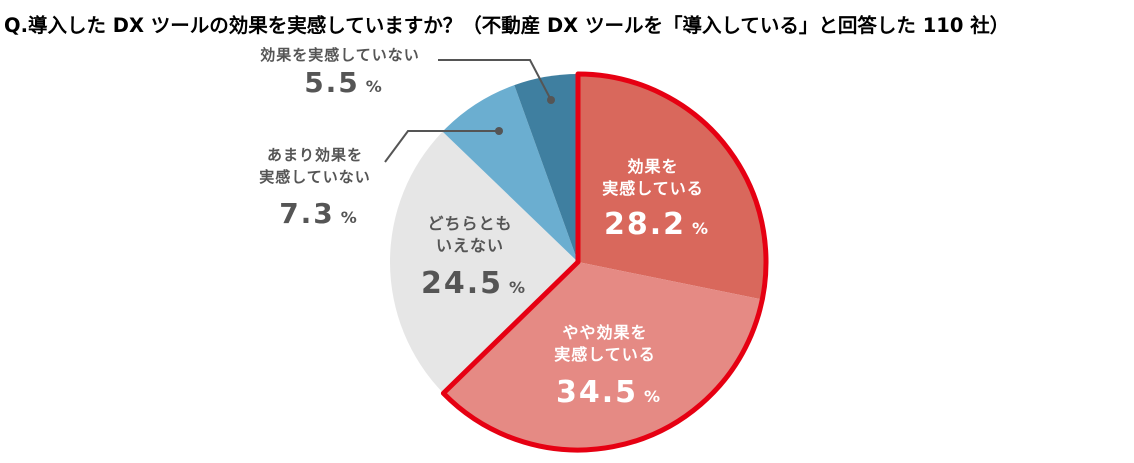 This screenshot has width=1134, height=463. Describe the element at coordinates (604, 332) in the screenshot. I see `slice-label-2-line-1: やや効果を` at that location.